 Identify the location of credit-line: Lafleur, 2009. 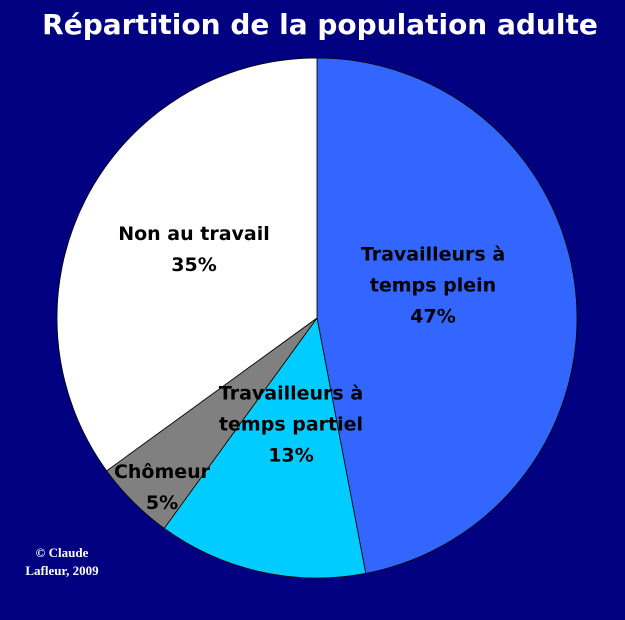
(62, 570).